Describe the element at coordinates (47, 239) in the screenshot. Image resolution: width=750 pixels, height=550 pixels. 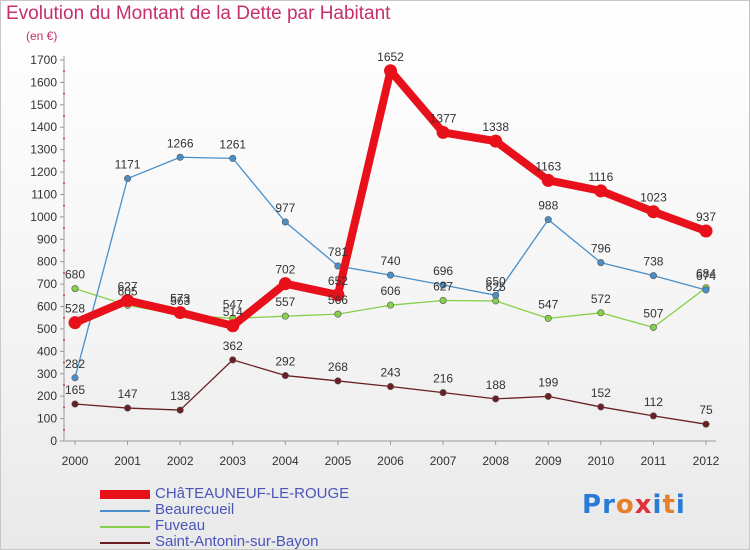
I see `y-tick-label: 900` at that location.